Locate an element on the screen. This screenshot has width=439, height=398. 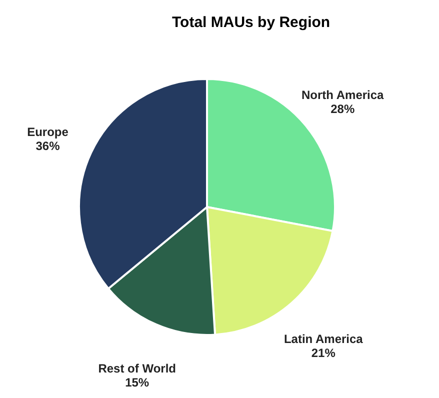
data-label: 21% is located at coordinates (323, 353).